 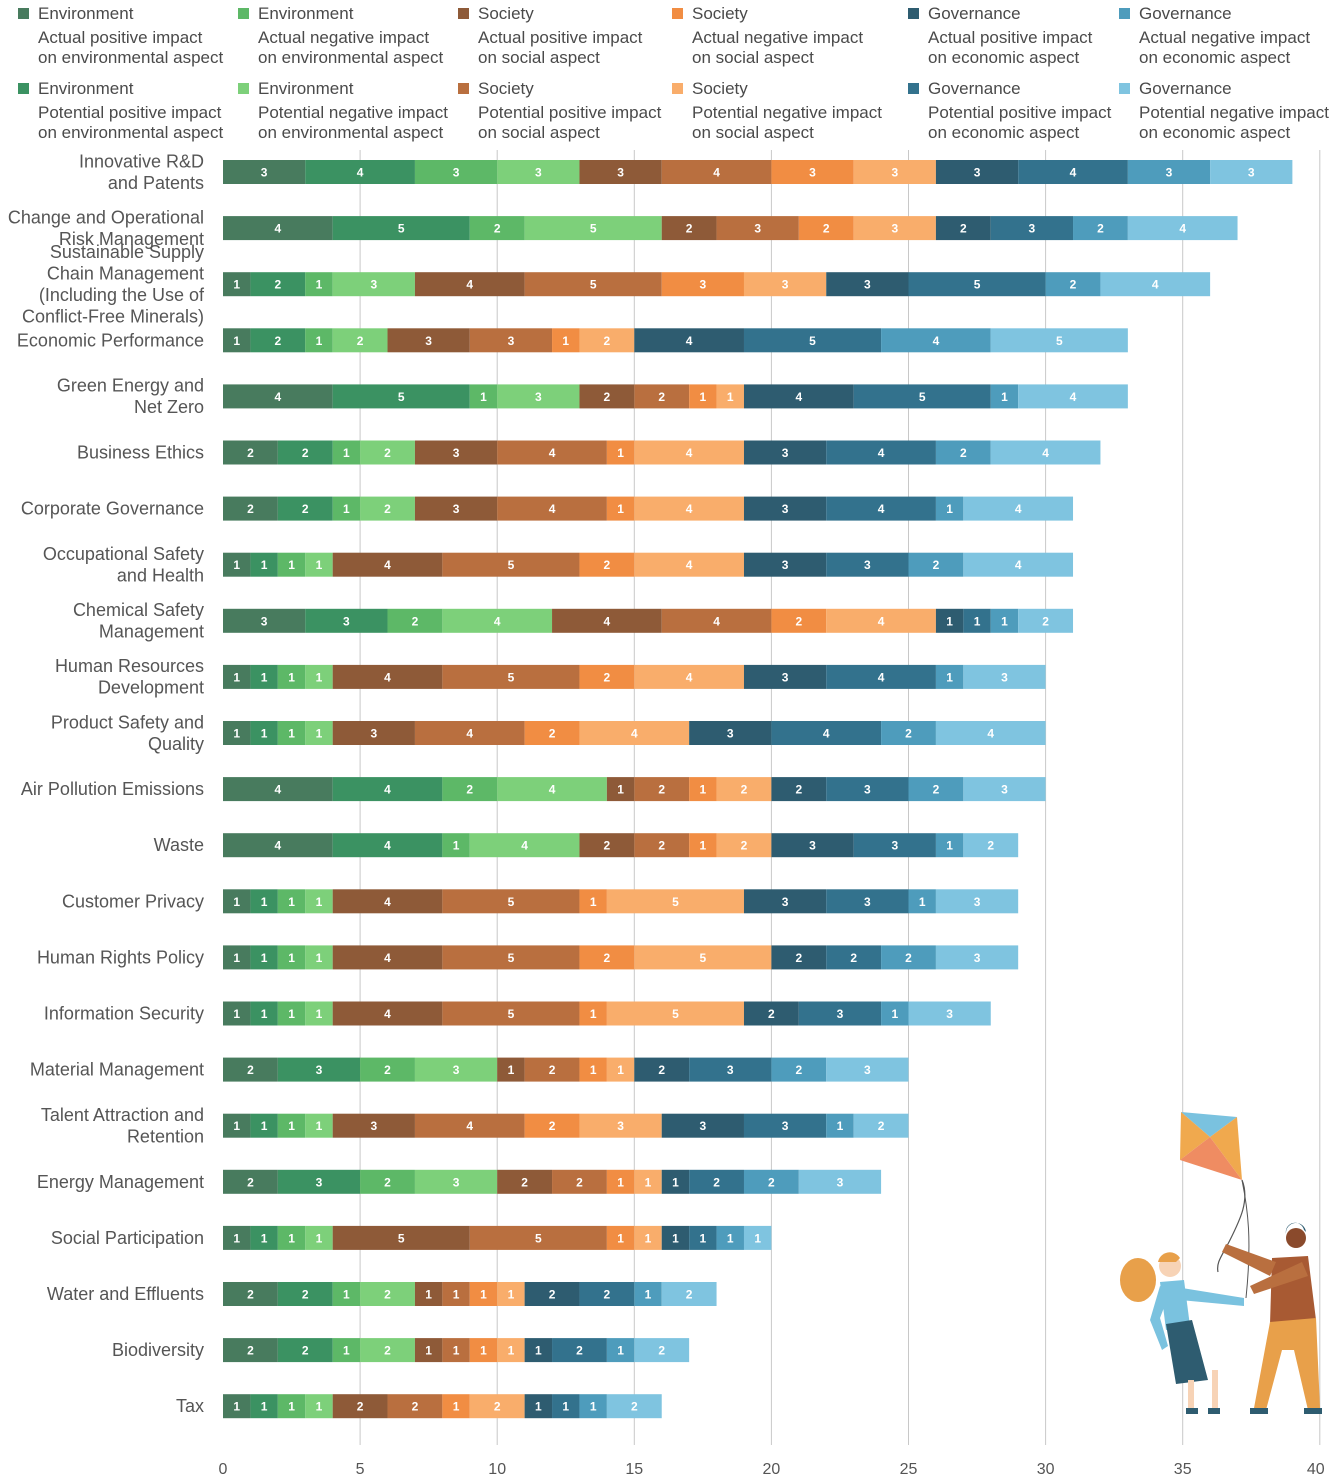 I want to click on legend-description-line: on economic aspect, so click(x=1004, y=132).